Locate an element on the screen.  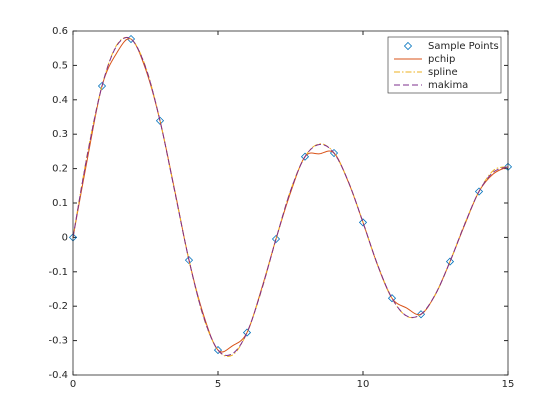
legend-label: pchip is located at coordinates (441, 59).